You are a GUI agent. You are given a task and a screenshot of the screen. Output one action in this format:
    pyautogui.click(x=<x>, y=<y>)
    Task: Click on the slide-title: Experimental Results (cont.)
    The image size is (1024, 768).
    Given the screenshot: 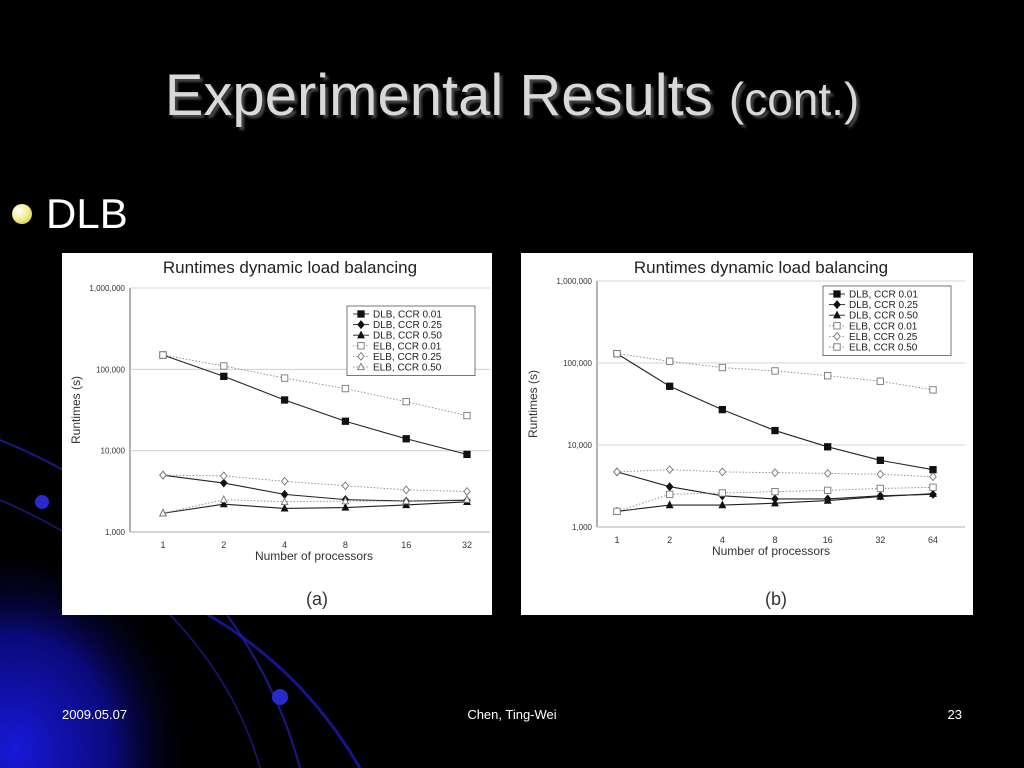 What is the action you would take?
    pyautogui.click(x=512, y=95)
    